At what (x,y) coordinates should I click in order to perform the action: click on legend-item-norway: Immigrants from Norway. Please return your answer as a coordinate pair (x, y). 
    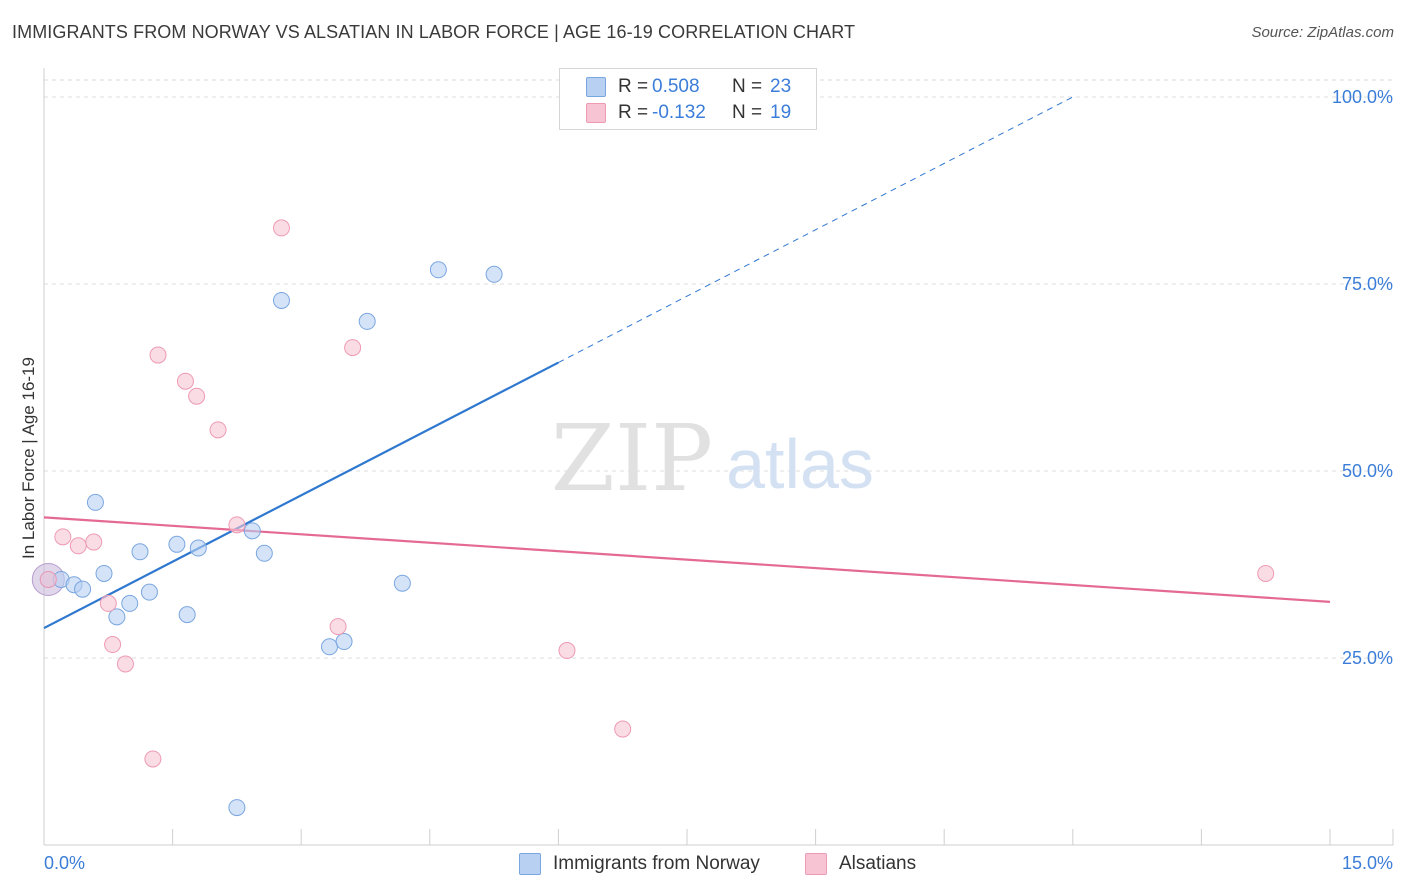
    Looking at the image, I should click on (639, 864).